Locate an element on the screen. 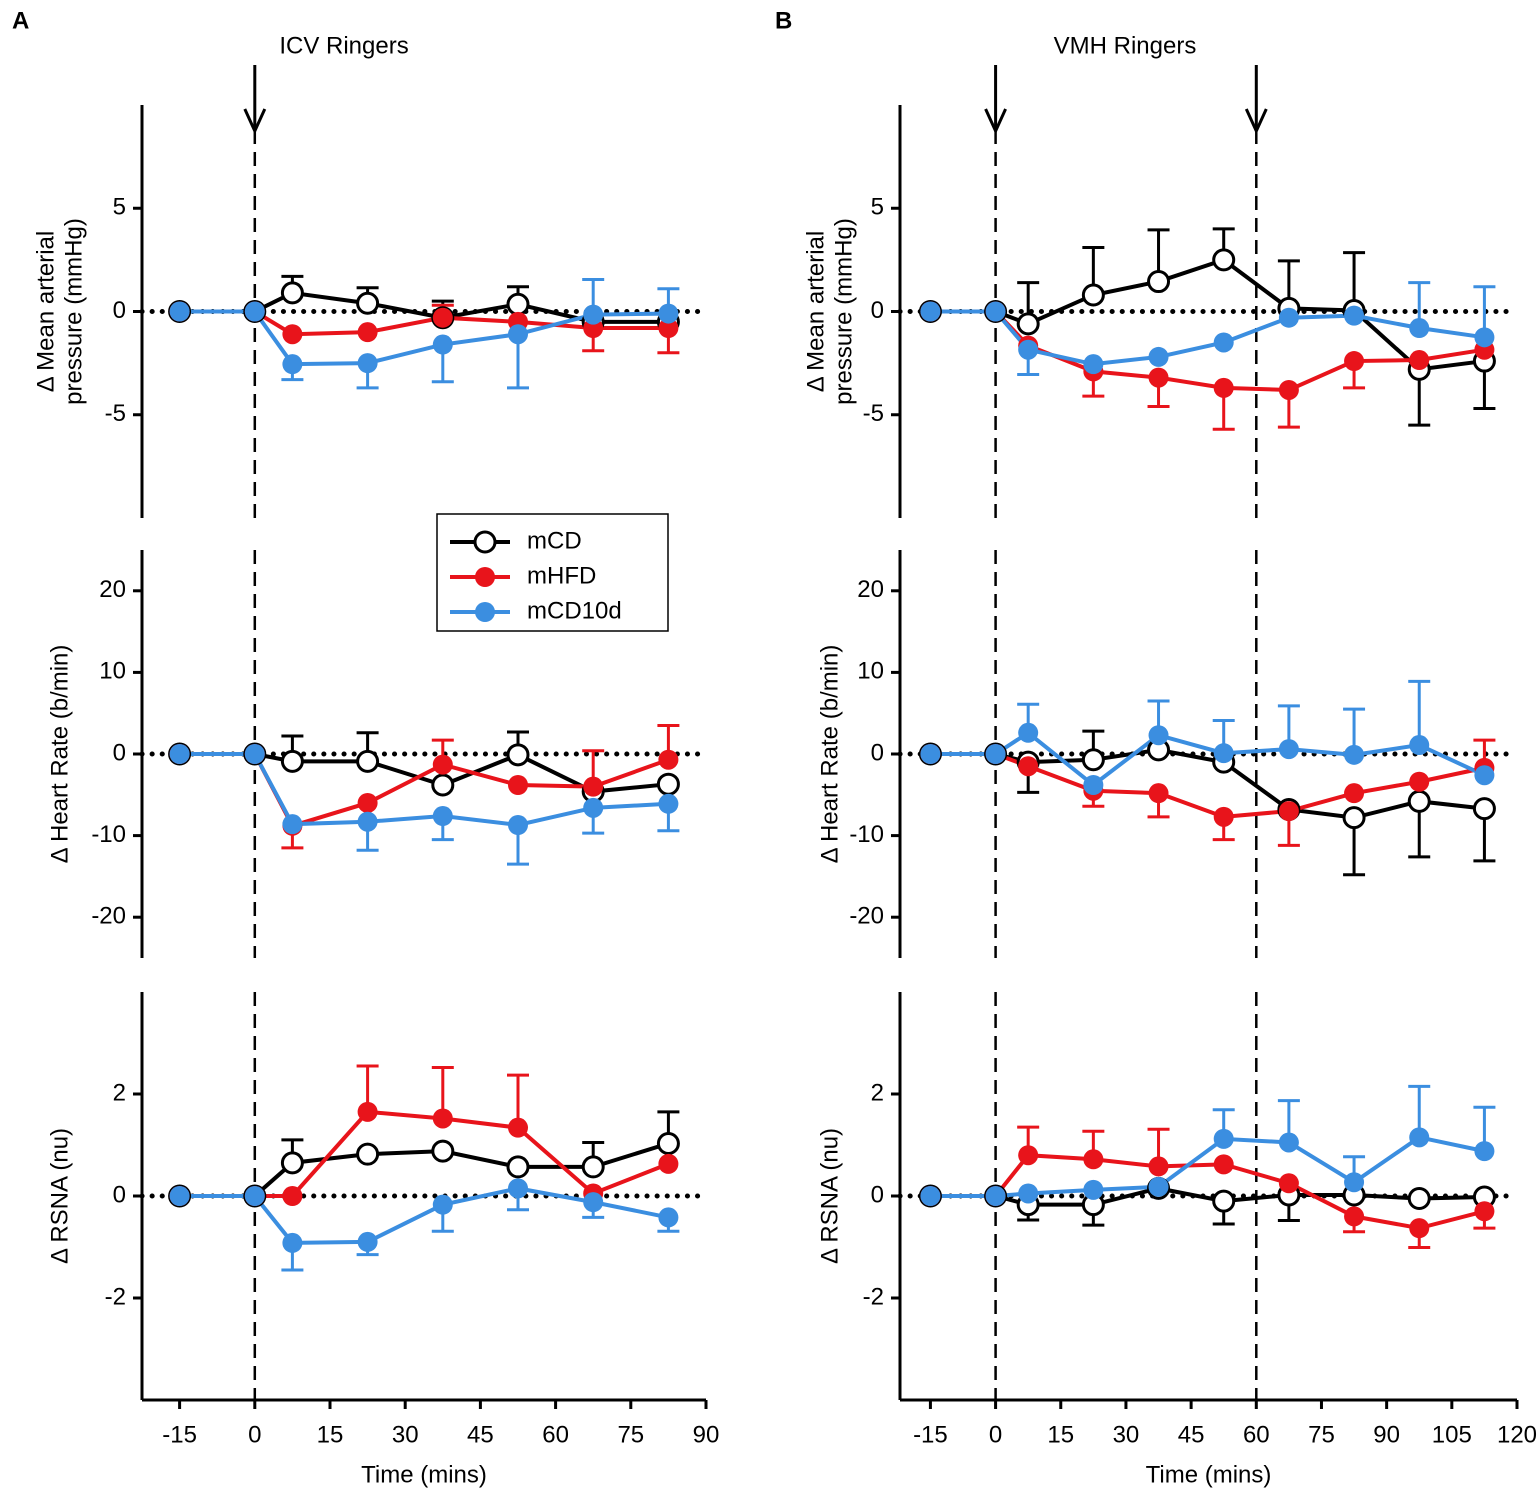 Image resolution: width=1537 pixels, height=1496 pixels. y-tick-label: -20 is located at coordinates (108, 916).